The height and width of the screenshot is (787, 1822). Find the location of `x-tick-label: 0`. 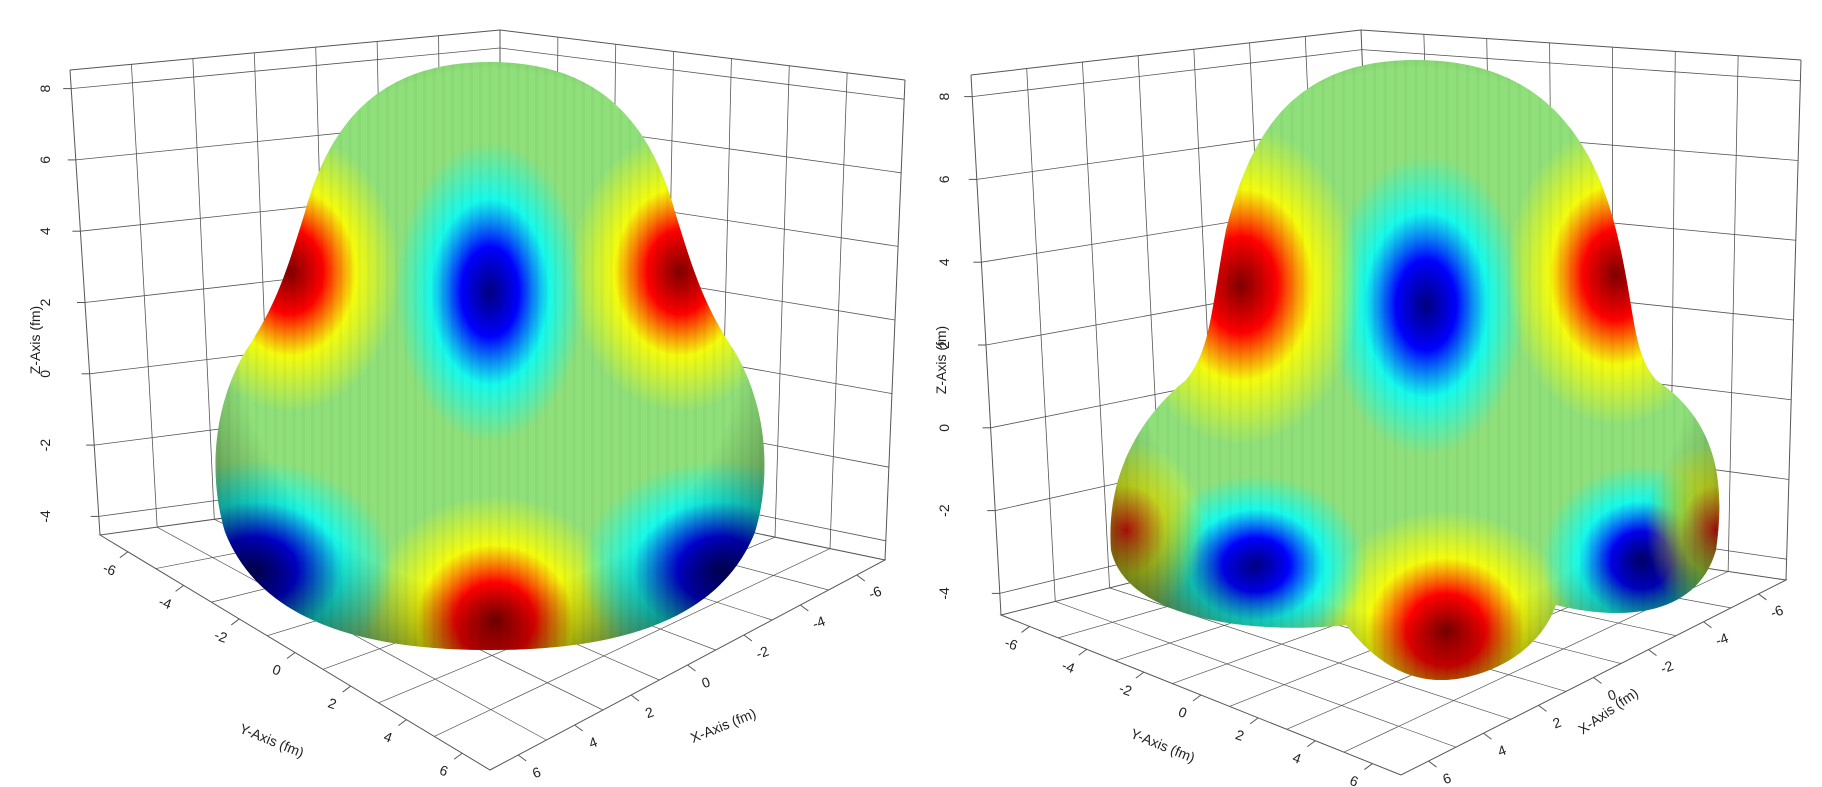

x-tick-label: 0 is located at coordinates (705, 682).